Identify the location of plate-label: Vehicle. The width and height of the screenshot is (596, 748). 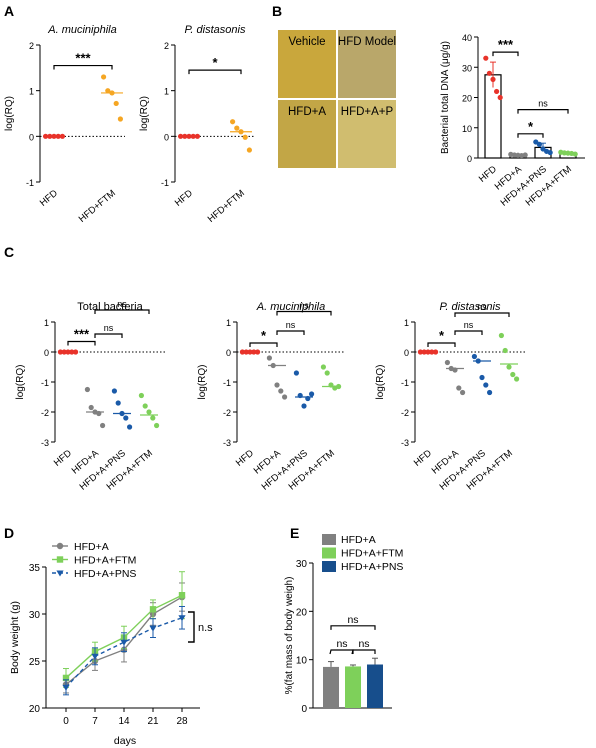
(306, 42).